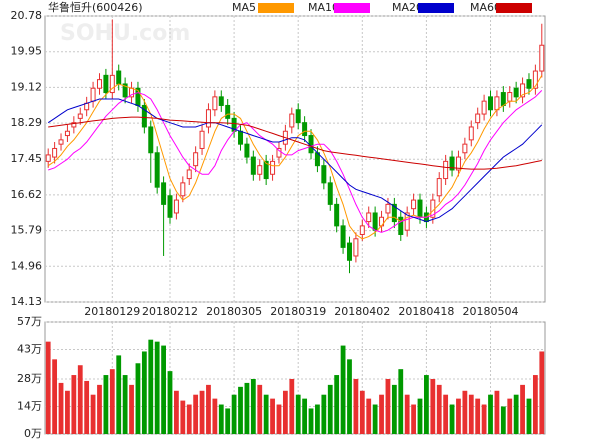 The height and width of the screenshot is (440, 600). Describe the element at coordinates (362, 311) in the screenshot. I see `x-tick-label: 20180402` at that location.